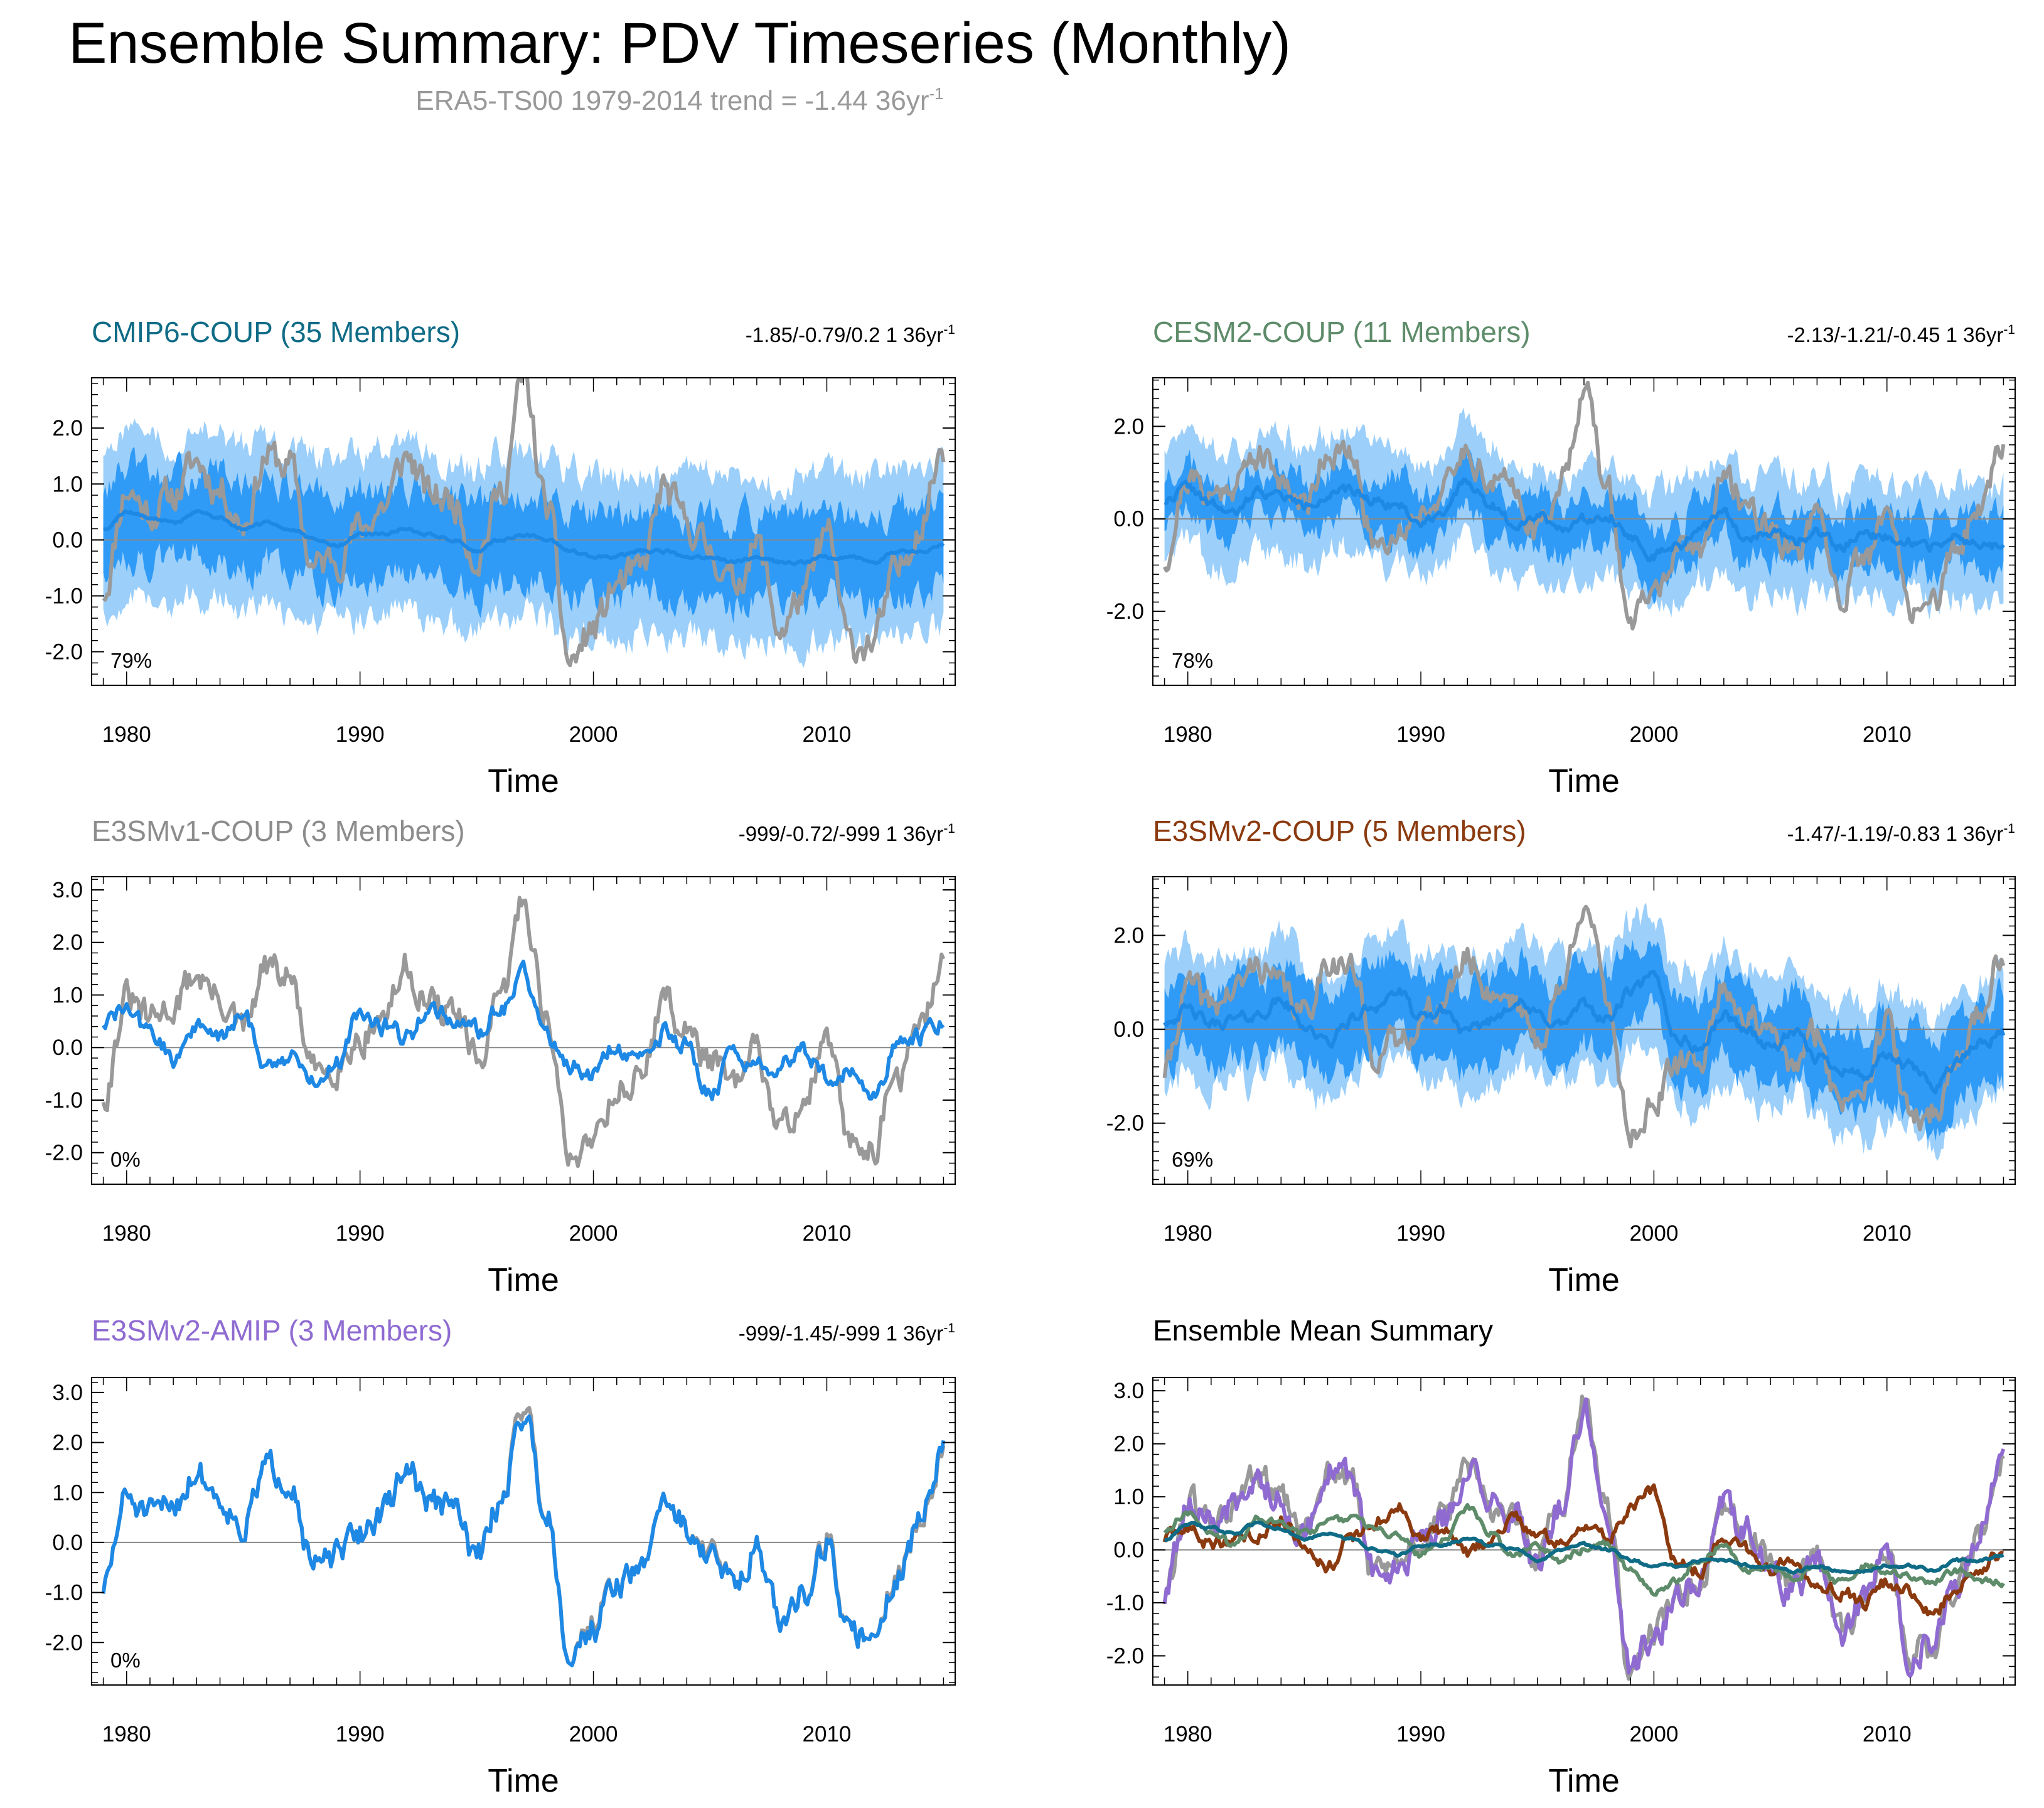  I want to click on panel-trend-text: -1.85/-0.79/0.2 1 36yr, so click(845, 334).